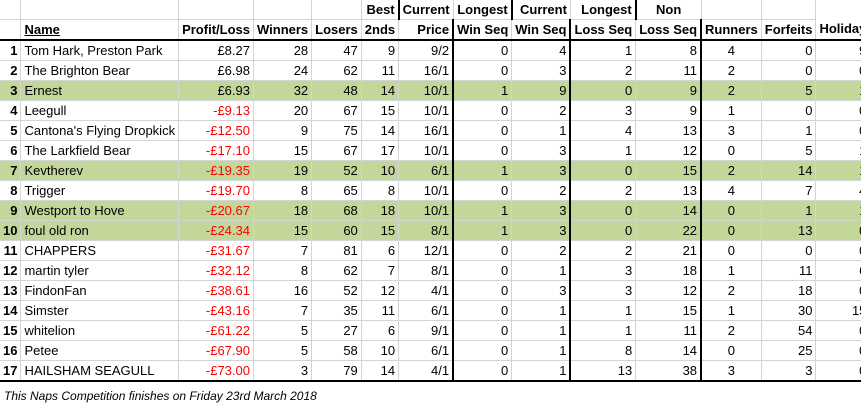  What do you see at coordinates (336, 50) in the screenshot?
I see `cell-losers: 47` at bounding box center [336, 50].